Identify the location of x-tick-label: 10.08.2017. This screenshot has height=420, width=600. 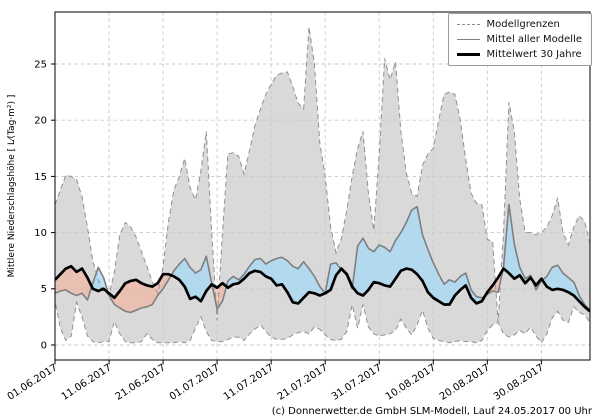
(411, 382).